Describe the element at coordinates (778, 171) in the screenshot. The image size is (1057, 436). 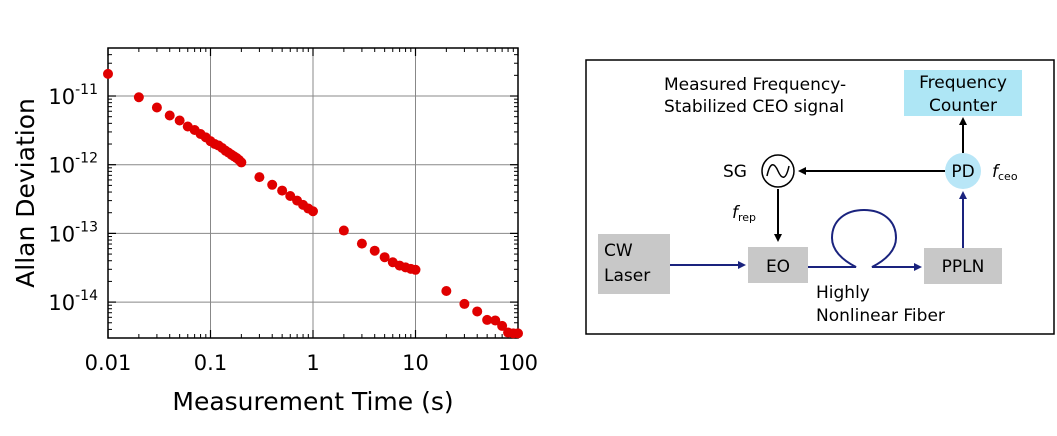
I see `sine-wave-icon` at that location.